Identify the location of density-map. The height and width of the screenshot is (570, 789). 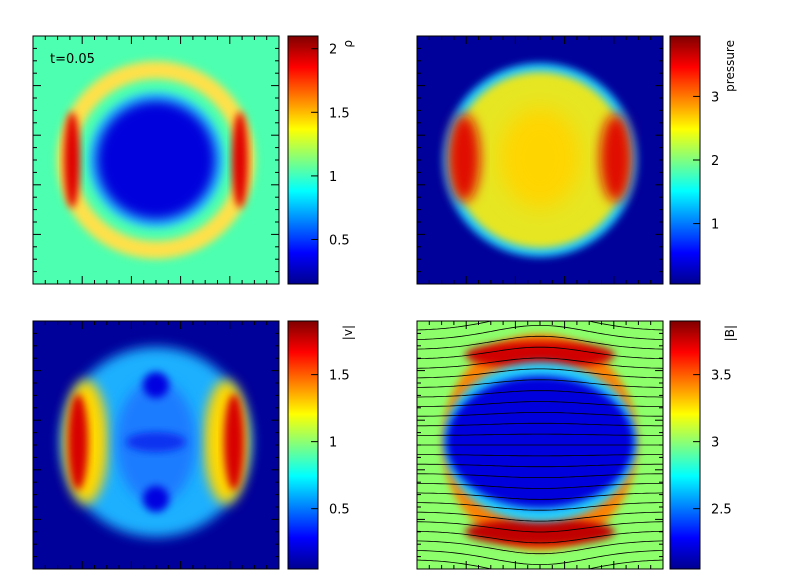
(156, 160).